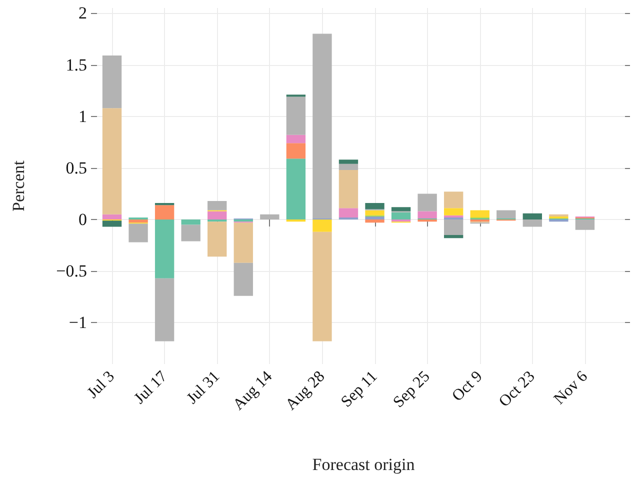 The image size is (639, 482). I want to click on x-tick-label: Jul 31, so click(204, 388).